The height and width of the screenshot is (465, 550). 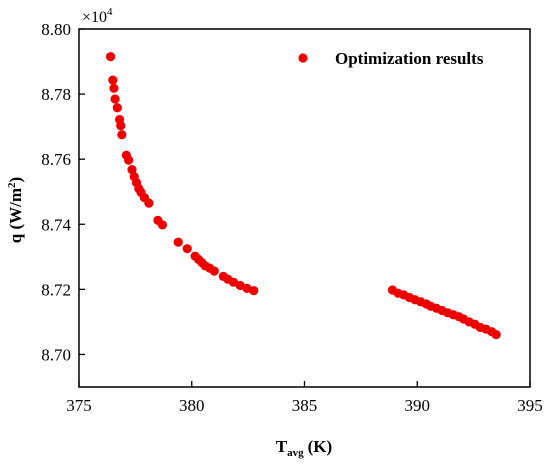 What do you see at coordinates (15, 215) in the screenshot?
I see `y-axis-title-base: q (W/m` at bounding box center [15, 215].